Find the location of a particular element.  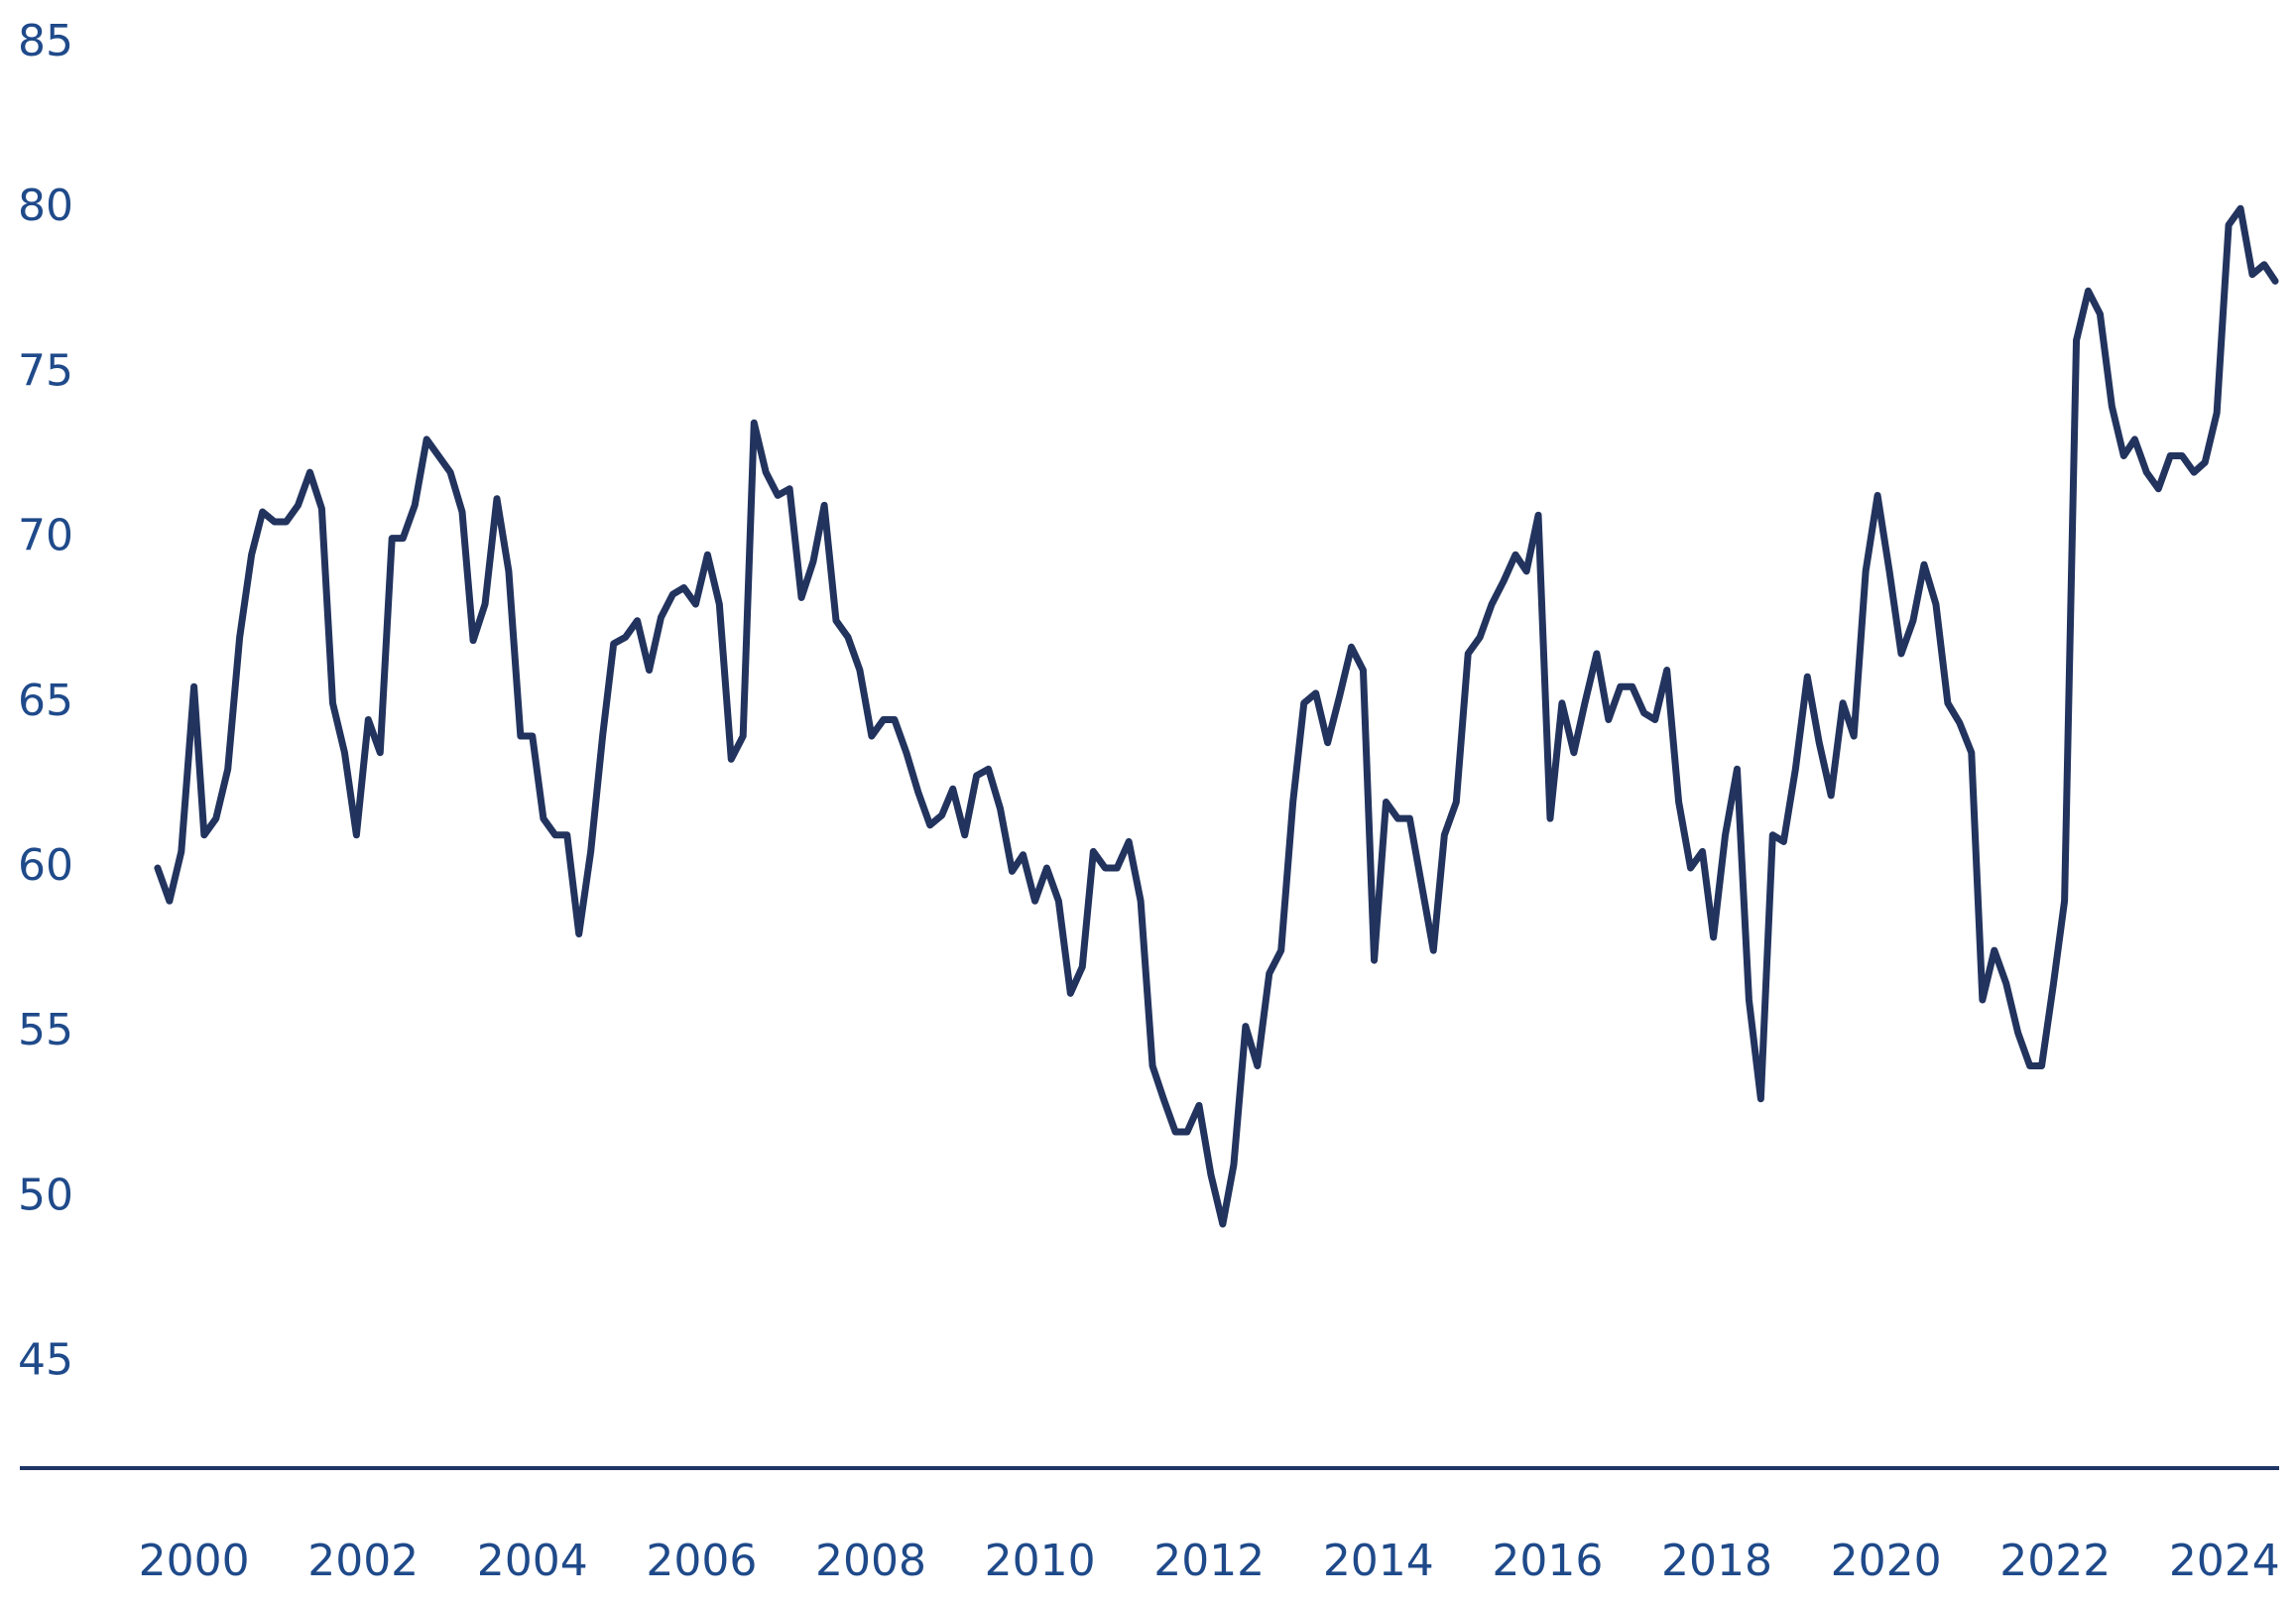

y-tick-label: 75 is located at coordinates (45, 371).